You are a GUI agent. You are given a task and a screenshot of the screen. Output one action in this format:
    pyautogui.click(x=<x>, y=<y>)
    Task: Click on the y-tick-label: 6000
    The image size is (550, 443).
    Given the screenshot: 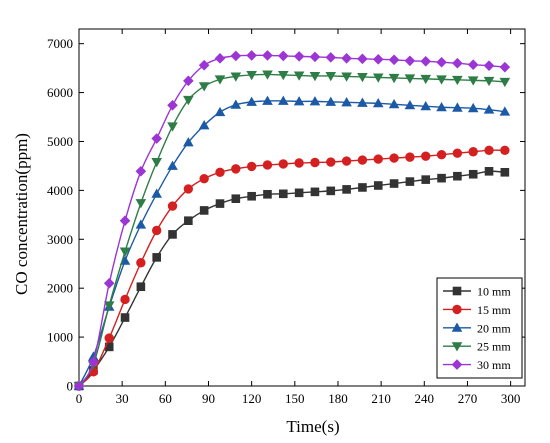 What is the action you would take?
    pyautogui.click(x=60, y=92)
    